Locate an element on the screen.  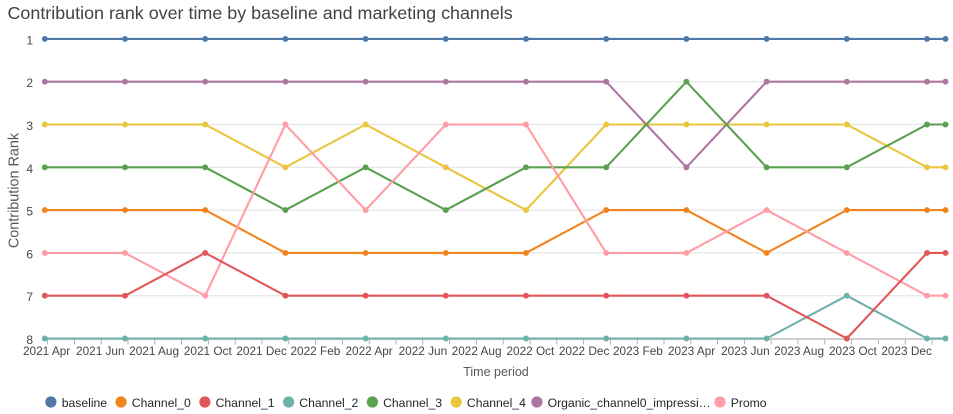
svg-text: 6 is located at coordinates (29, 254).